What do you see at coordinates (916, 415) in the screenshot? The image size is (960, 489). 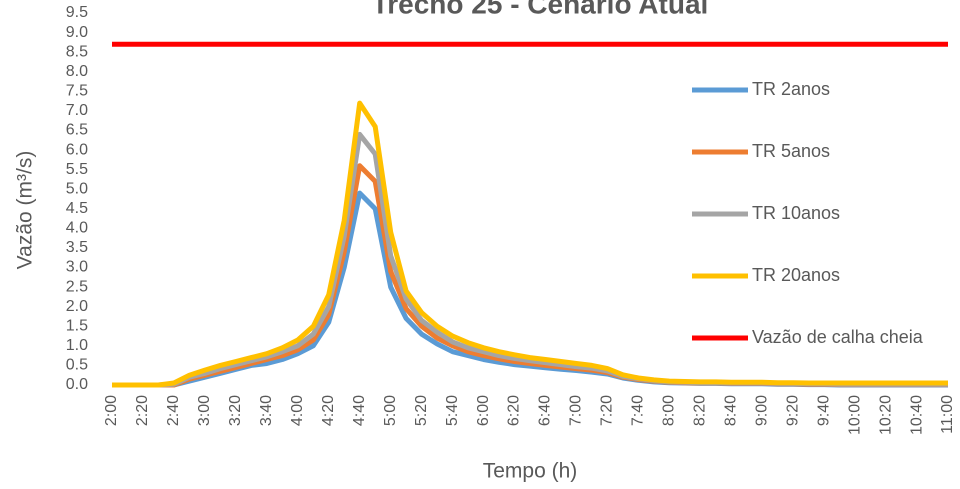 I see `x-tick-label: 10:40` at bounding box center [916, 415].